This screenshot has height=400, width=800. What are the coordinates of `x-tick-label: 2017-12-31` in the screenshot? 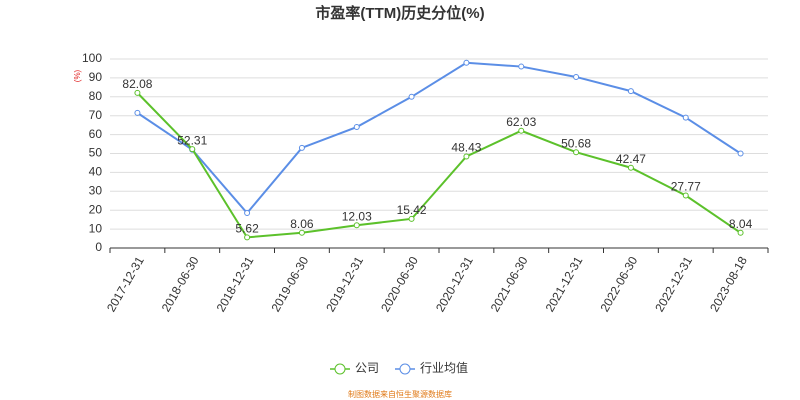 It's located at (125, 284).